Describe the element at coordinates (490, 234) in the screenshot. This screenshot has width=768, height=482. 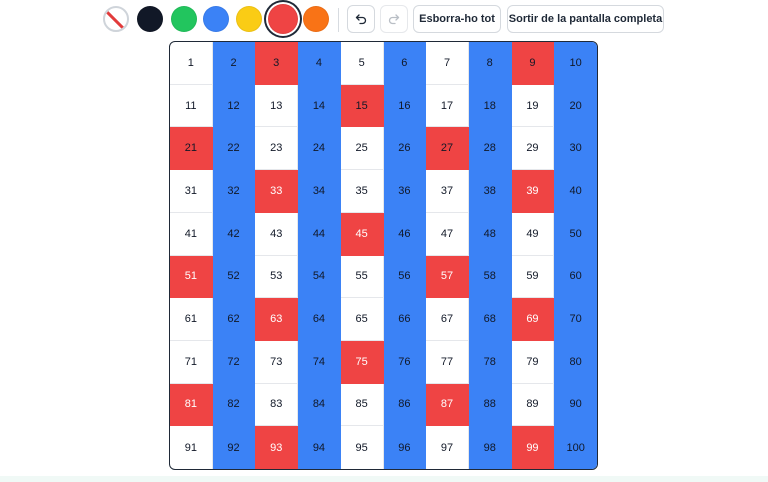
I see `grid-cell: 48` at that location.